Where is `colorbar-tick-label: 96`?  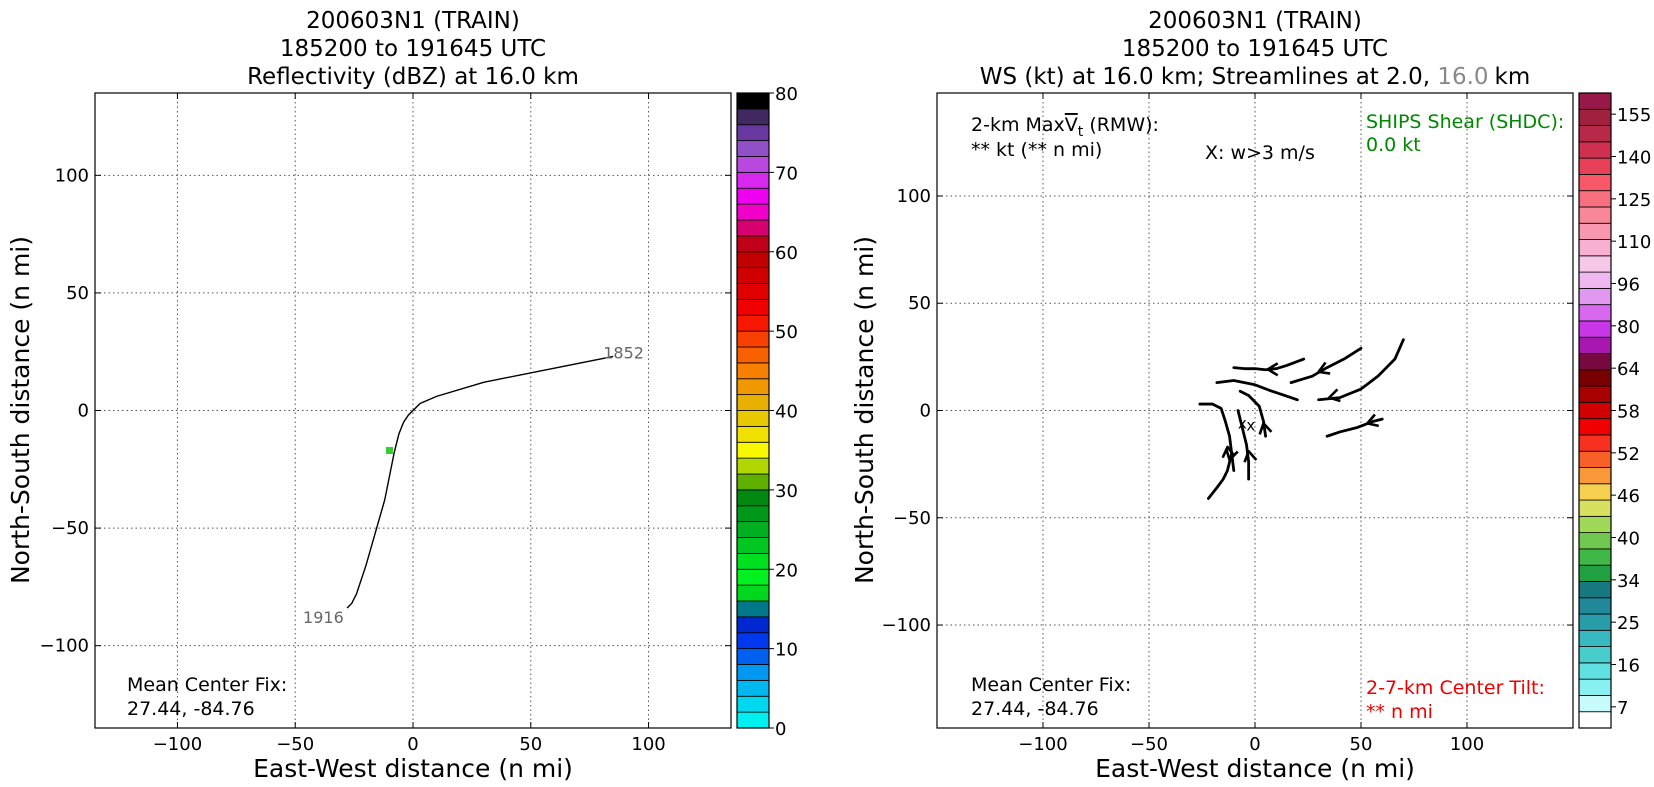 colorbar-tick-label: 96 is located at coordinates (1628, 285).